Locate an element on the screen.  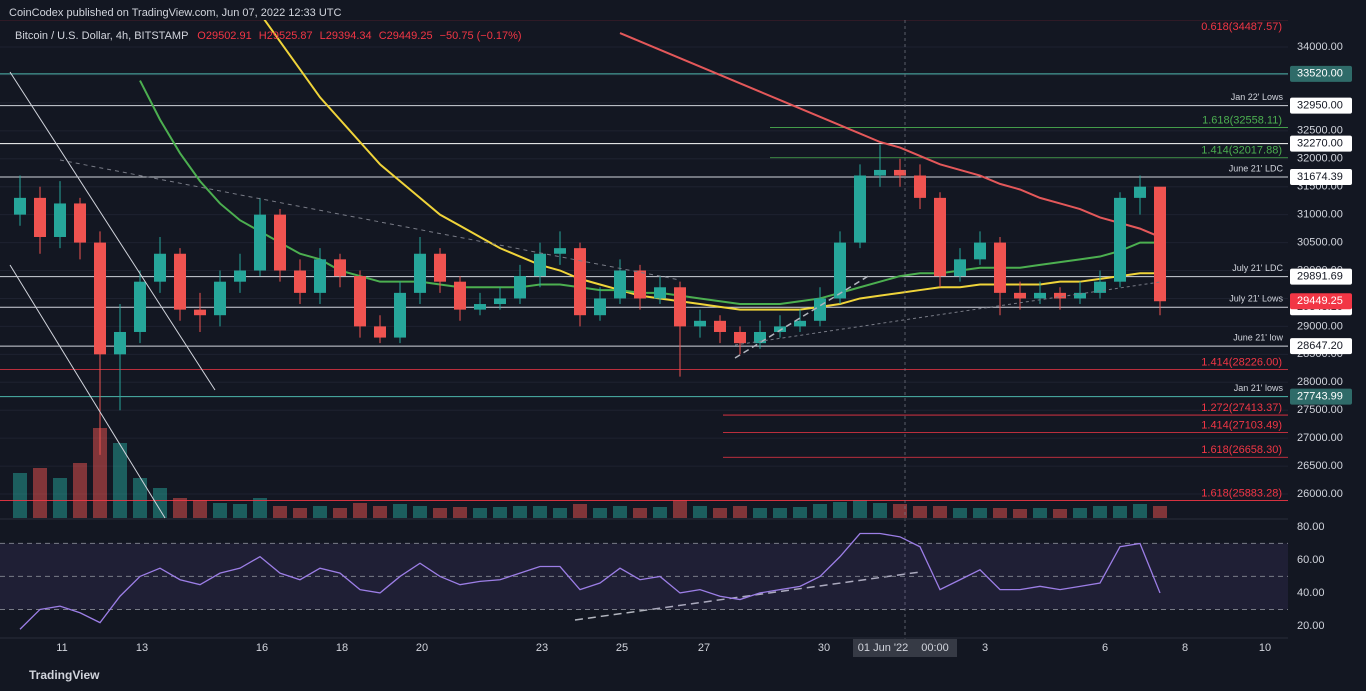
x-tick-label: 23 is located at coordinates (542, 648).